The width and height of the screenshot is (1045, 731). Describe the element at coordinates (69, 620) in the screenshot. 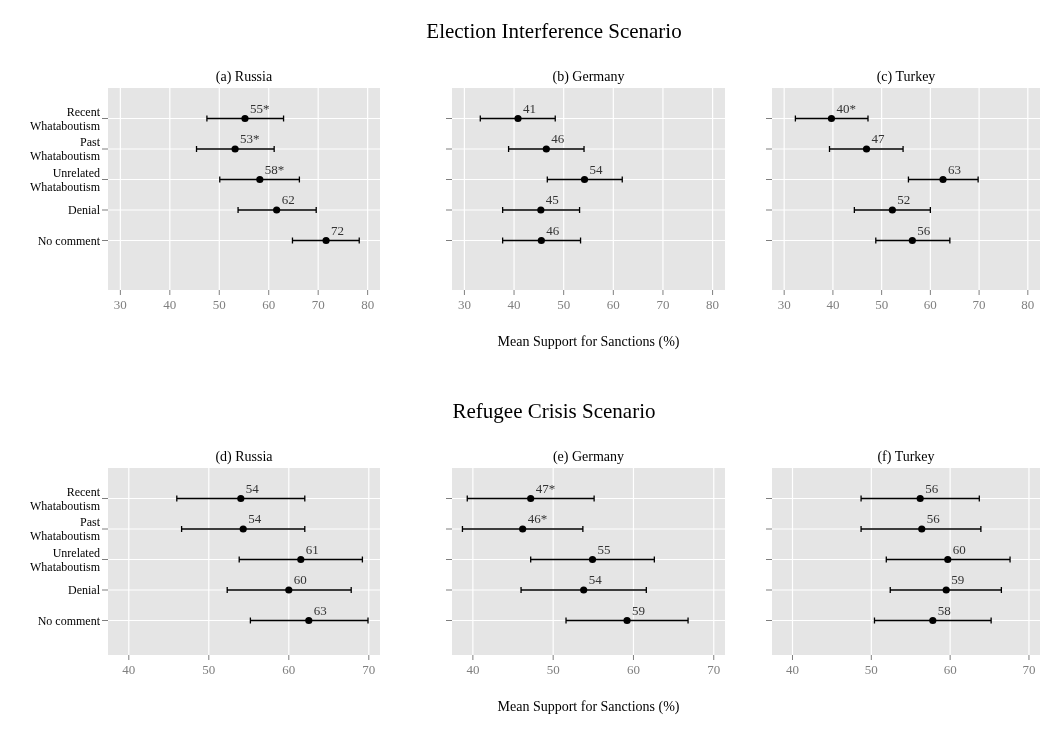

I see `y-tick-label: No comment` at that location.